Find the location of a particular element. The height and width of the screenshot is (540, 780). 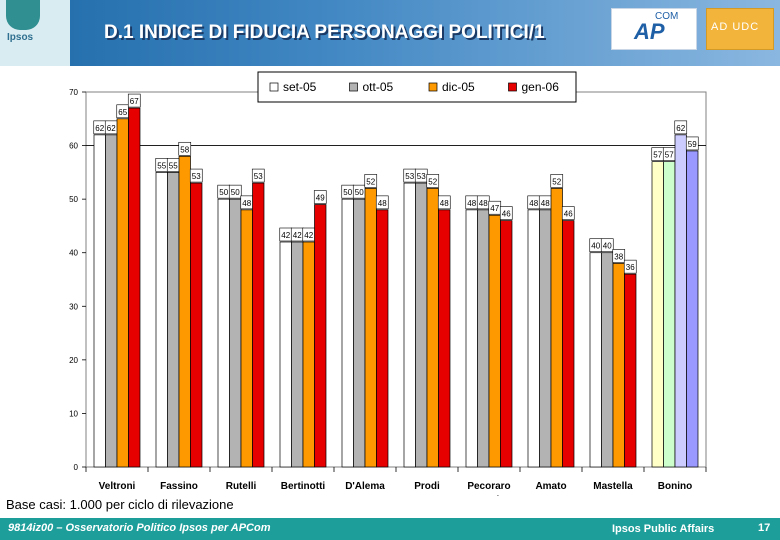

legend-label: gen-06 is located at coordinates (541, 87).